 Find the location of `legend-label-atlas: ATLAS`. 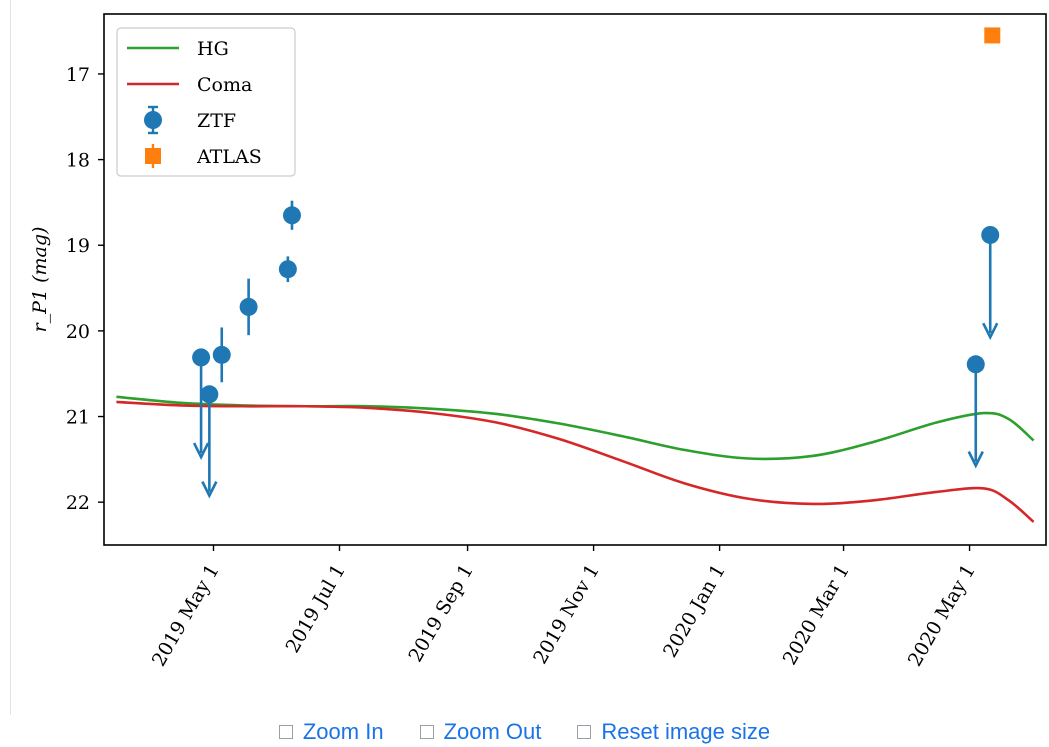

legend-label-atlas: ATLAS is located at coordinates (229, 157).